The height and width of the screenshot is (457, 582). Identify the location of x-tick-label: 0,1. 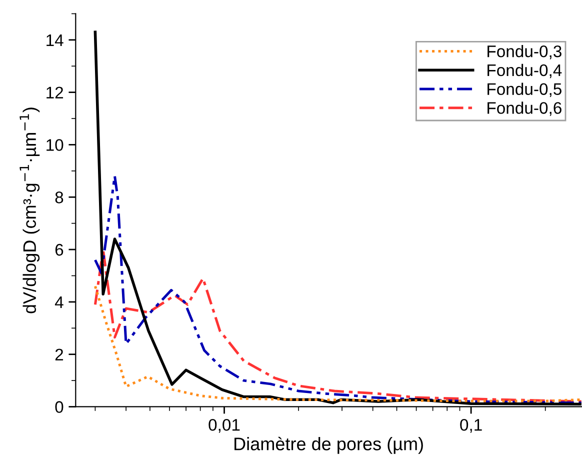
(471, 425).